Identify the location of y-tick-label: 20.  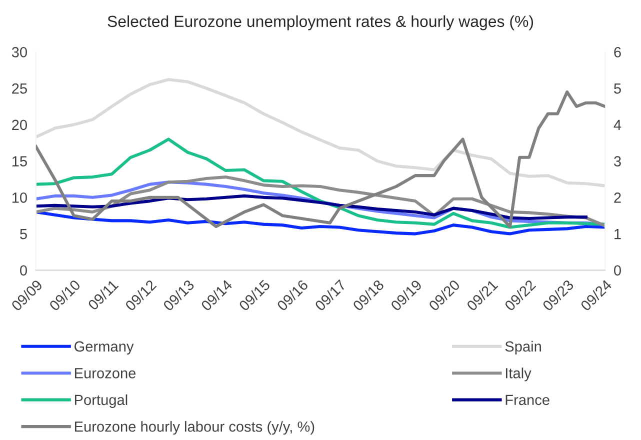
(19, 125).